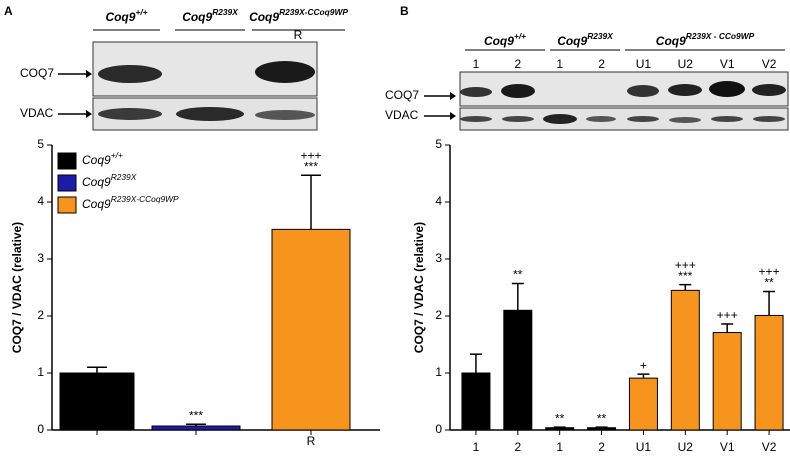 This screenshot has width=790, height=456. Describe the element at coordinates (37, 113) in the screenshot. I see `blot-row-label: VDAC` at that location.